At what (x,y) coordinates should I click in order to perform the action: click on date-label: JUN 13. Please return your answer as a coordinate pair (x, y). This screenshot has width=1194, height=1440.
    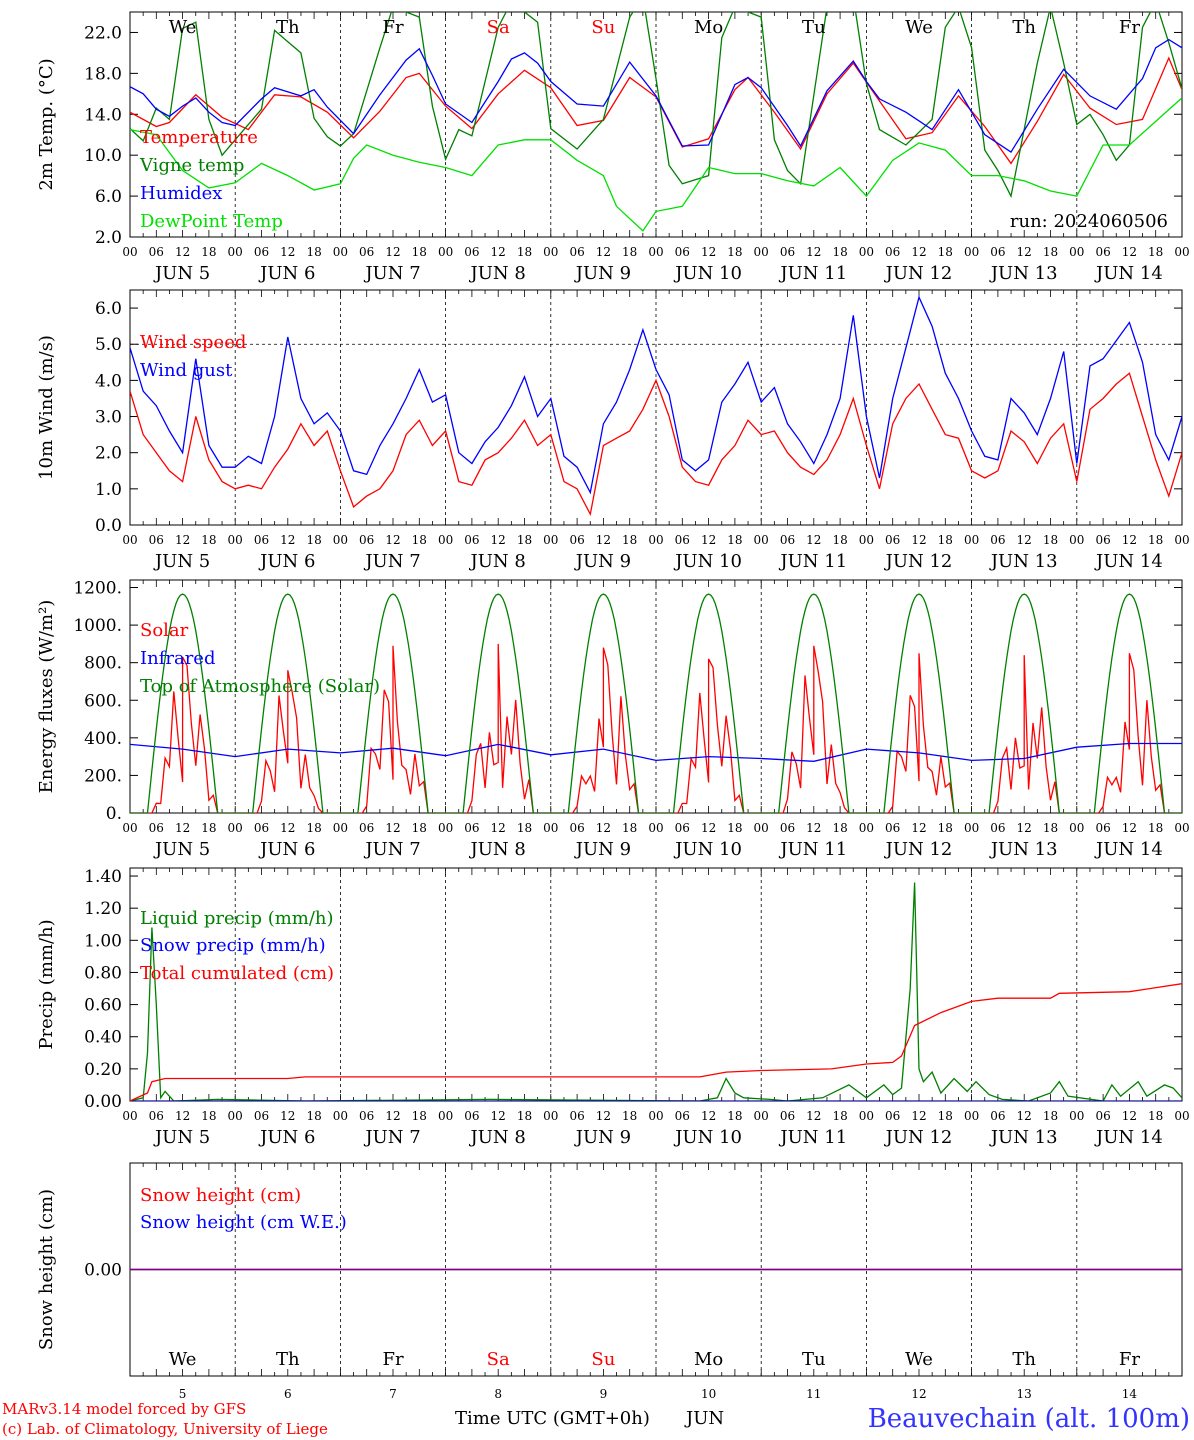
    Looking at the image, I should click on (1023, 849).